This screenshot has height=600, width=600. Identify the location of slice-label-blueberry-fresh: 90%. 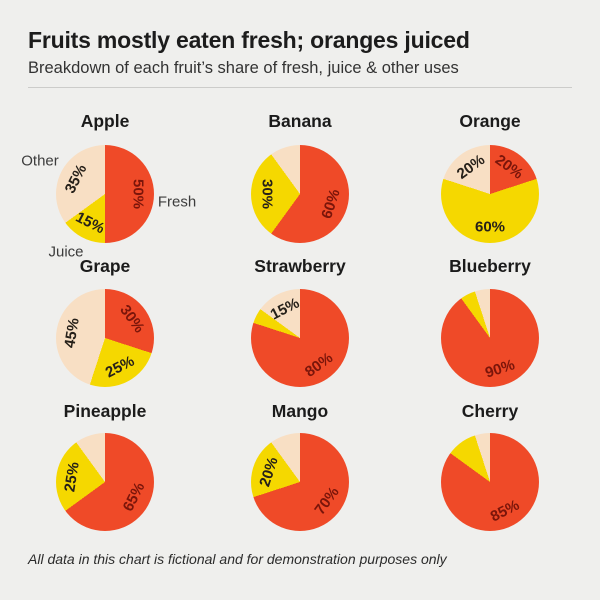
(500, 369).